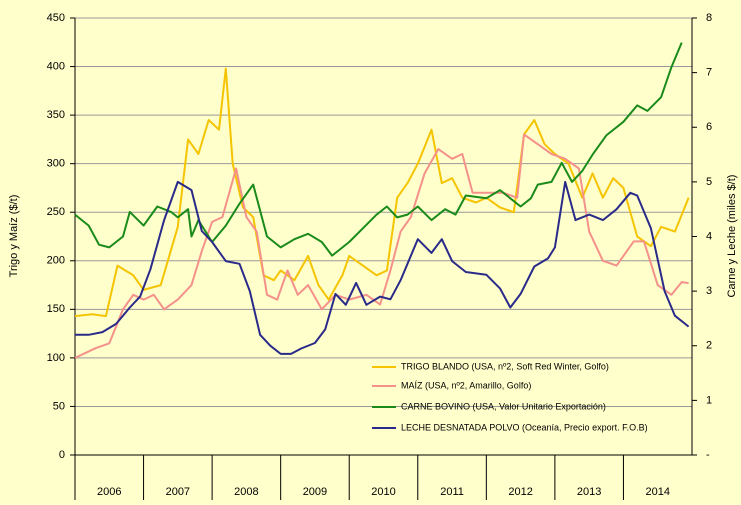  What do you see at coordinates (56, 212) in the screenshot?
I see `y-tick-label: 250` at bounding box center [56, 212].